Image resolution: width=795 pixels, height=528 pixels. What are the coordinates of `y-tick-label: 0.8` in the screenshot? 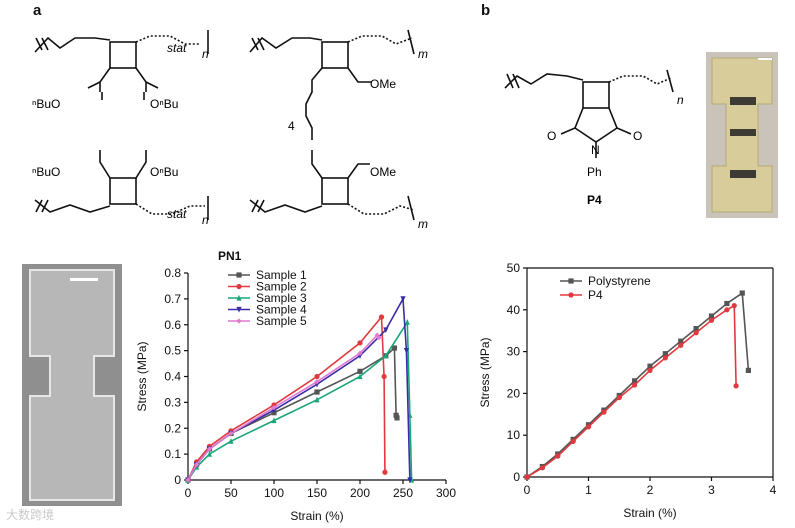 It's located at (172, 273).